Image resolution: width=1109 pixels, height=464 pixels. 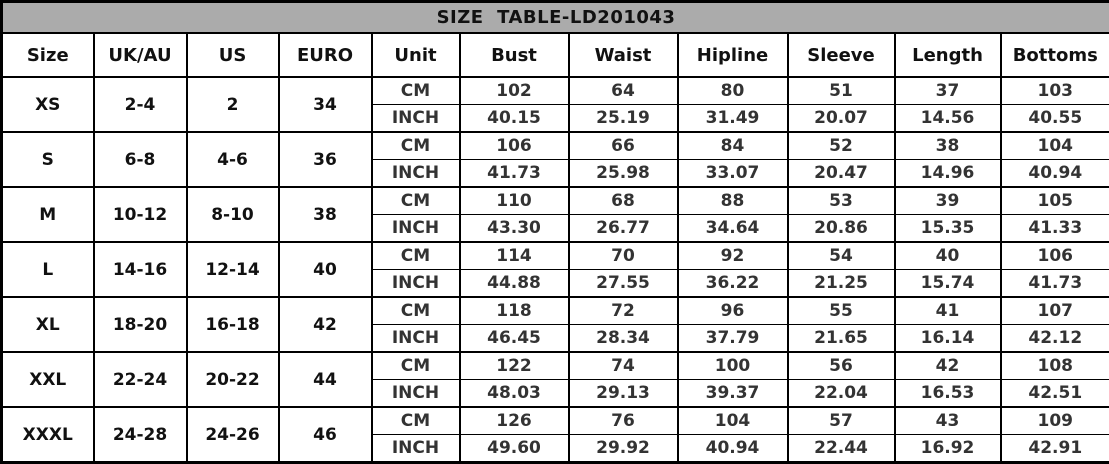 What do you see at coordinates (948, 339) in the screenshot?
I see `inch-value-xl-4: 16.14` at bounding box center [948, 339].